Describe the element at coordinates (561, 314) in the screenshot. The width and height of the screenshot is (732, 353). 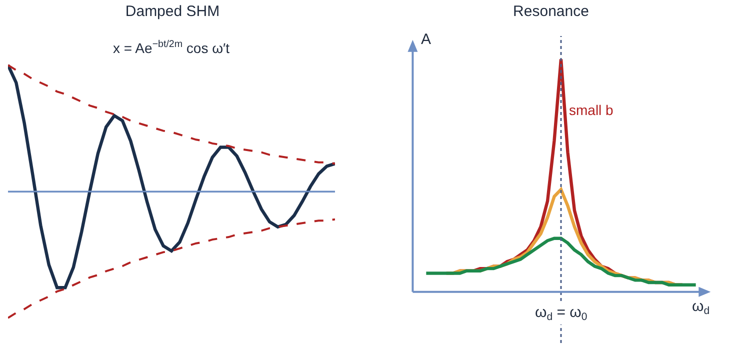
I see `text: ω$_{d}$ = ω$_{0}$` at that location.